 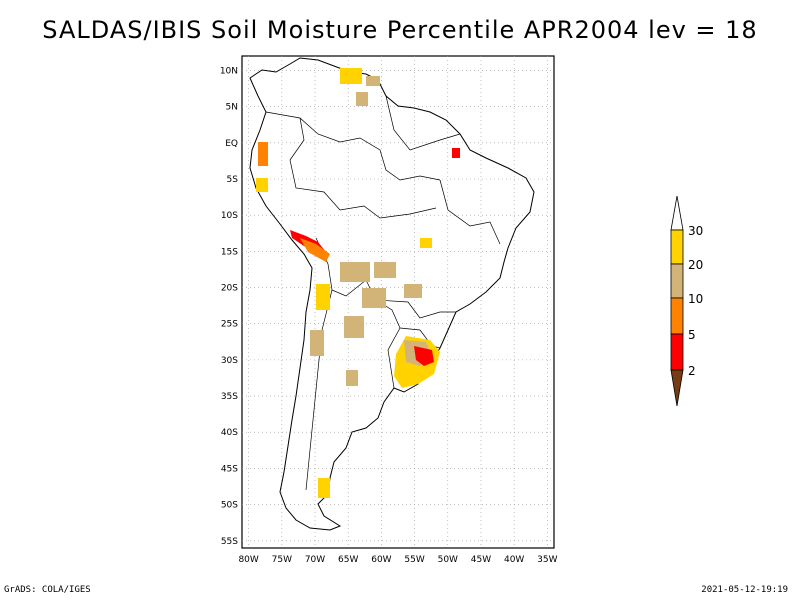 What do you see at coordinates (315, 560) in the screenshot?
I see `longitude-tick-label: 70W` at bounding box center [315, 560].